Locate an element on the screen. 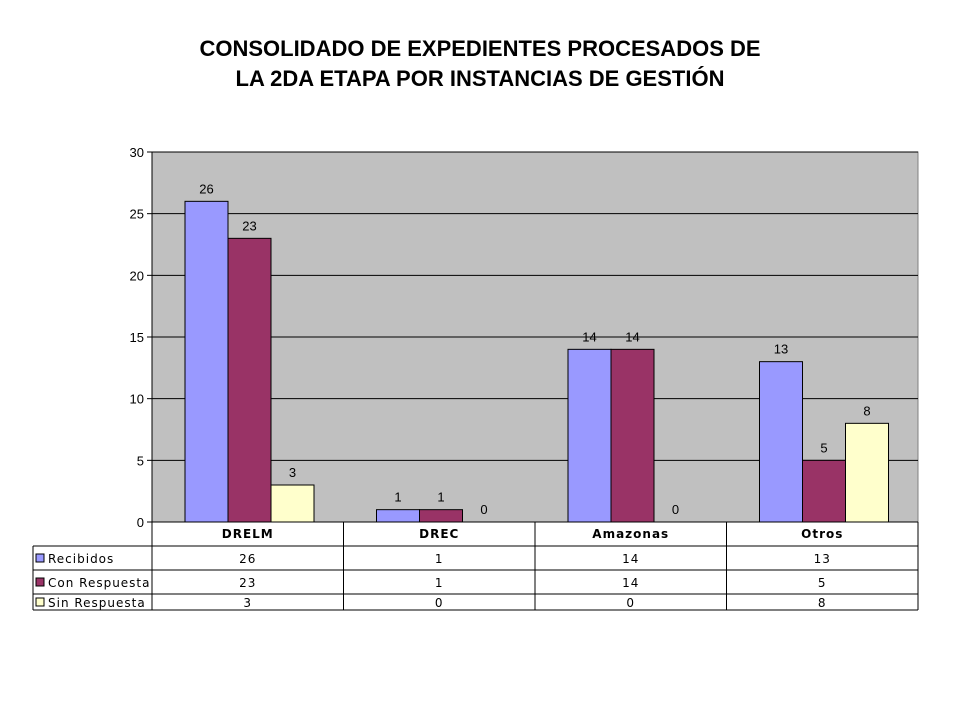 The width and height of the screenshot is (960, 720). y-tick-label-25: 25 is located at coordinates (137, 214).